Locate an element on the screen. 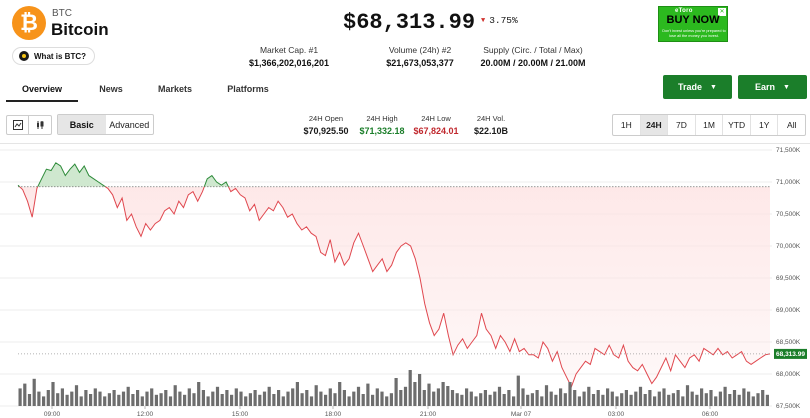 Image resolution: width=810 pixels, height=418 pixels. tab-overview: Overview is located at coordinates (42, 90).